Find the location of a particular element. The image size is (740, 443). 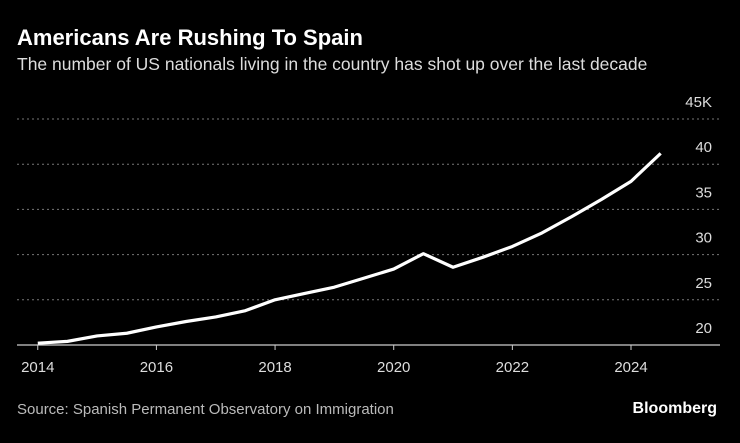

y-tick-label: 25 is located at coordinates (703, 283).